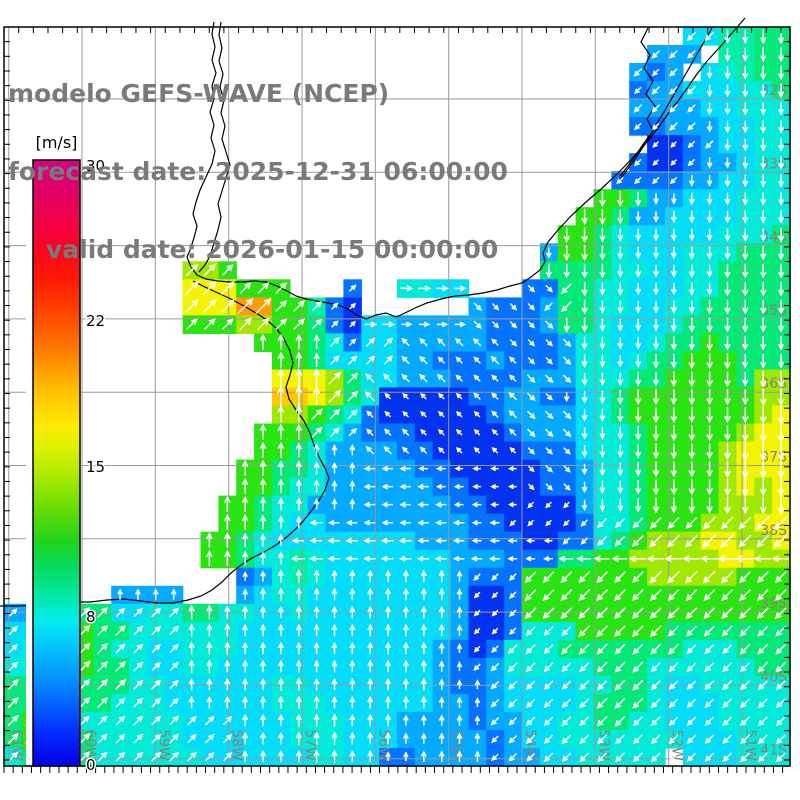 This screenshot has width=800, height=800. What do you see at coordinates (56, 463) in the screenshot?
I see `colorbar-gradient-bar` at bounding box center [56, 463].